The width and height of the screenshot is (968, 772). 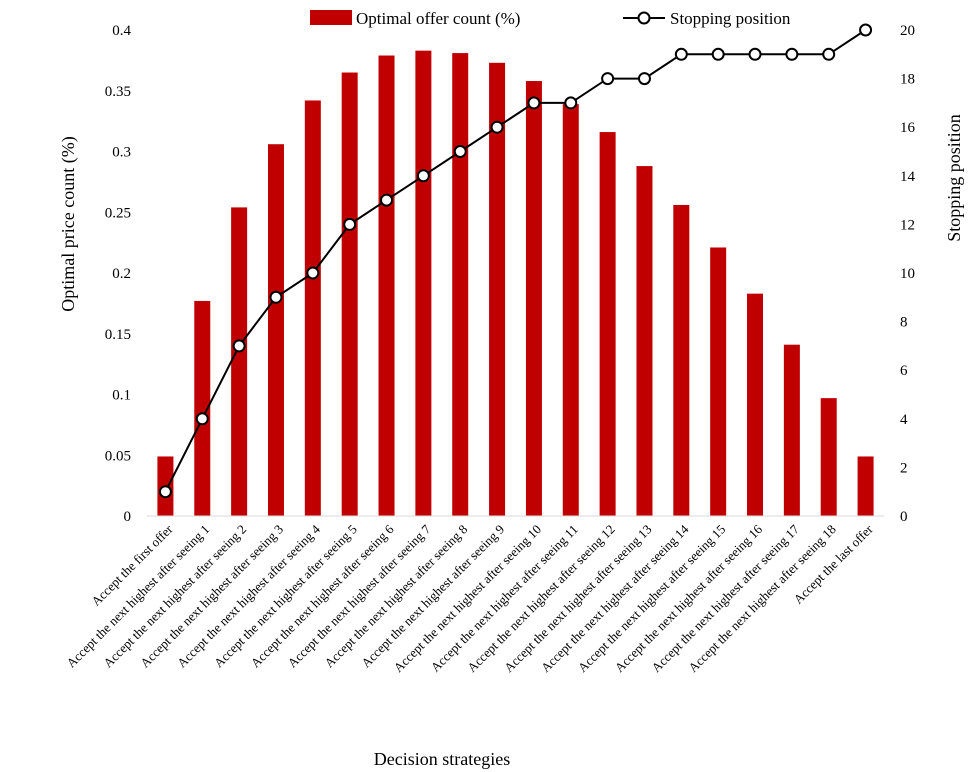 I want to click on y2-axis-title: Stopping position, so click(x=954, y=178).